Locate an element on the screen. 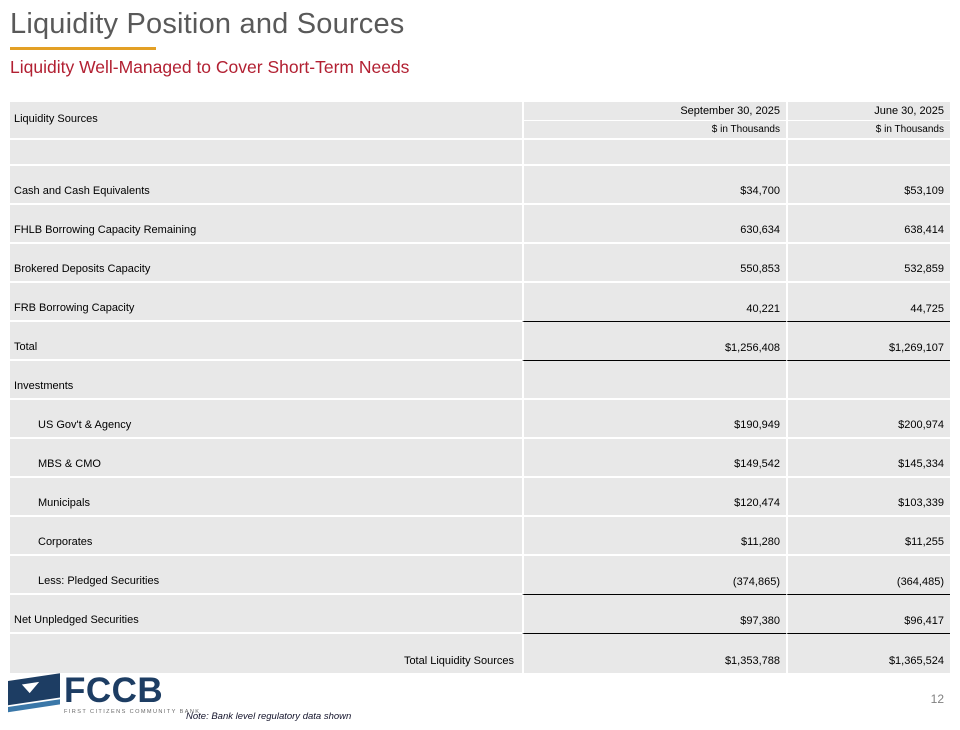  table-row: FRB Borrowing Capacity 40,221 44,725 is located at coordinates (480, 302).